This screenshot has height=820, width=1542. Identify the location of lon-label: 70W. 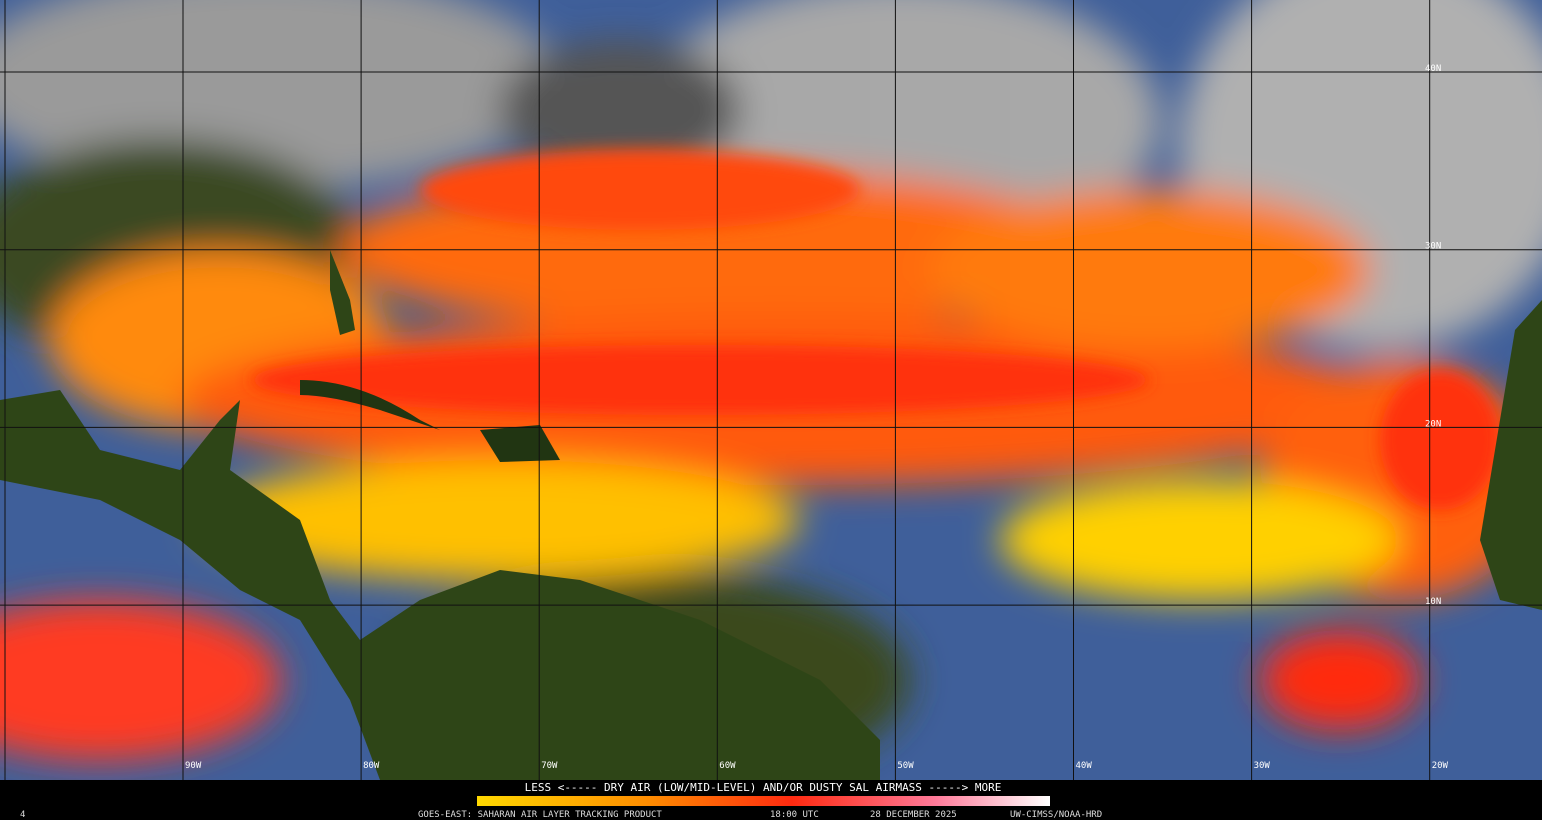
(549, 766).